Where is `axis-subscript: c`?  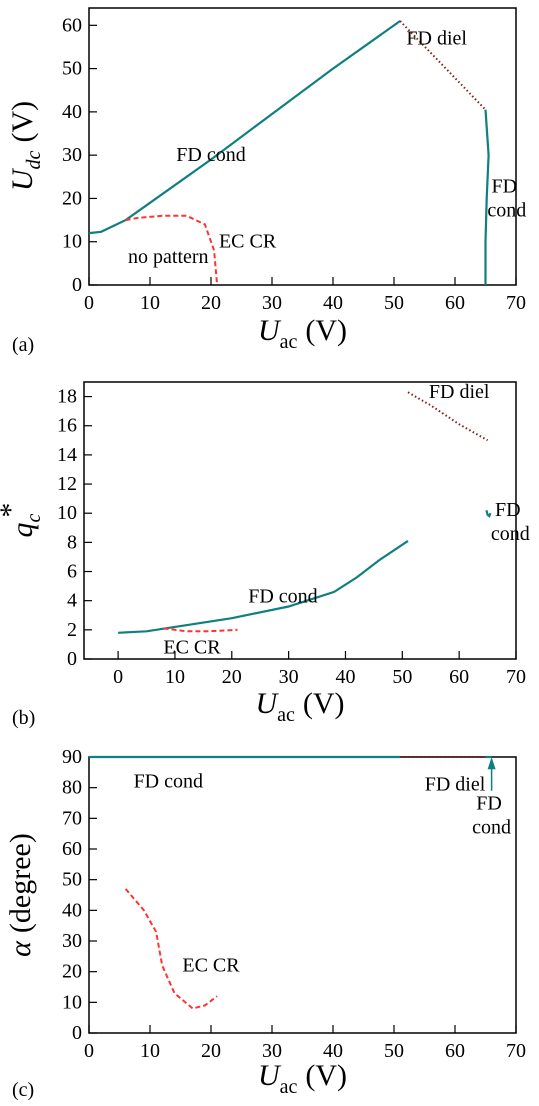
axis-subscript: c is located at coordinates (34, 517).